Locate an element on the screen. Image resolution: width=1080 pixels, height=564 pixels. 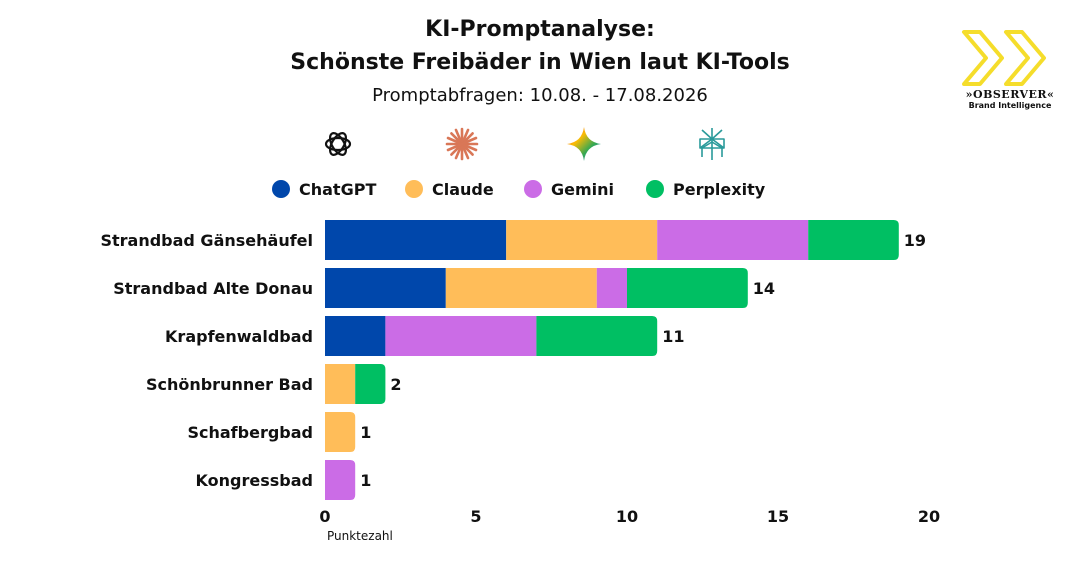
x-tick-label-15: 15 is located at coordinates (778, 516).